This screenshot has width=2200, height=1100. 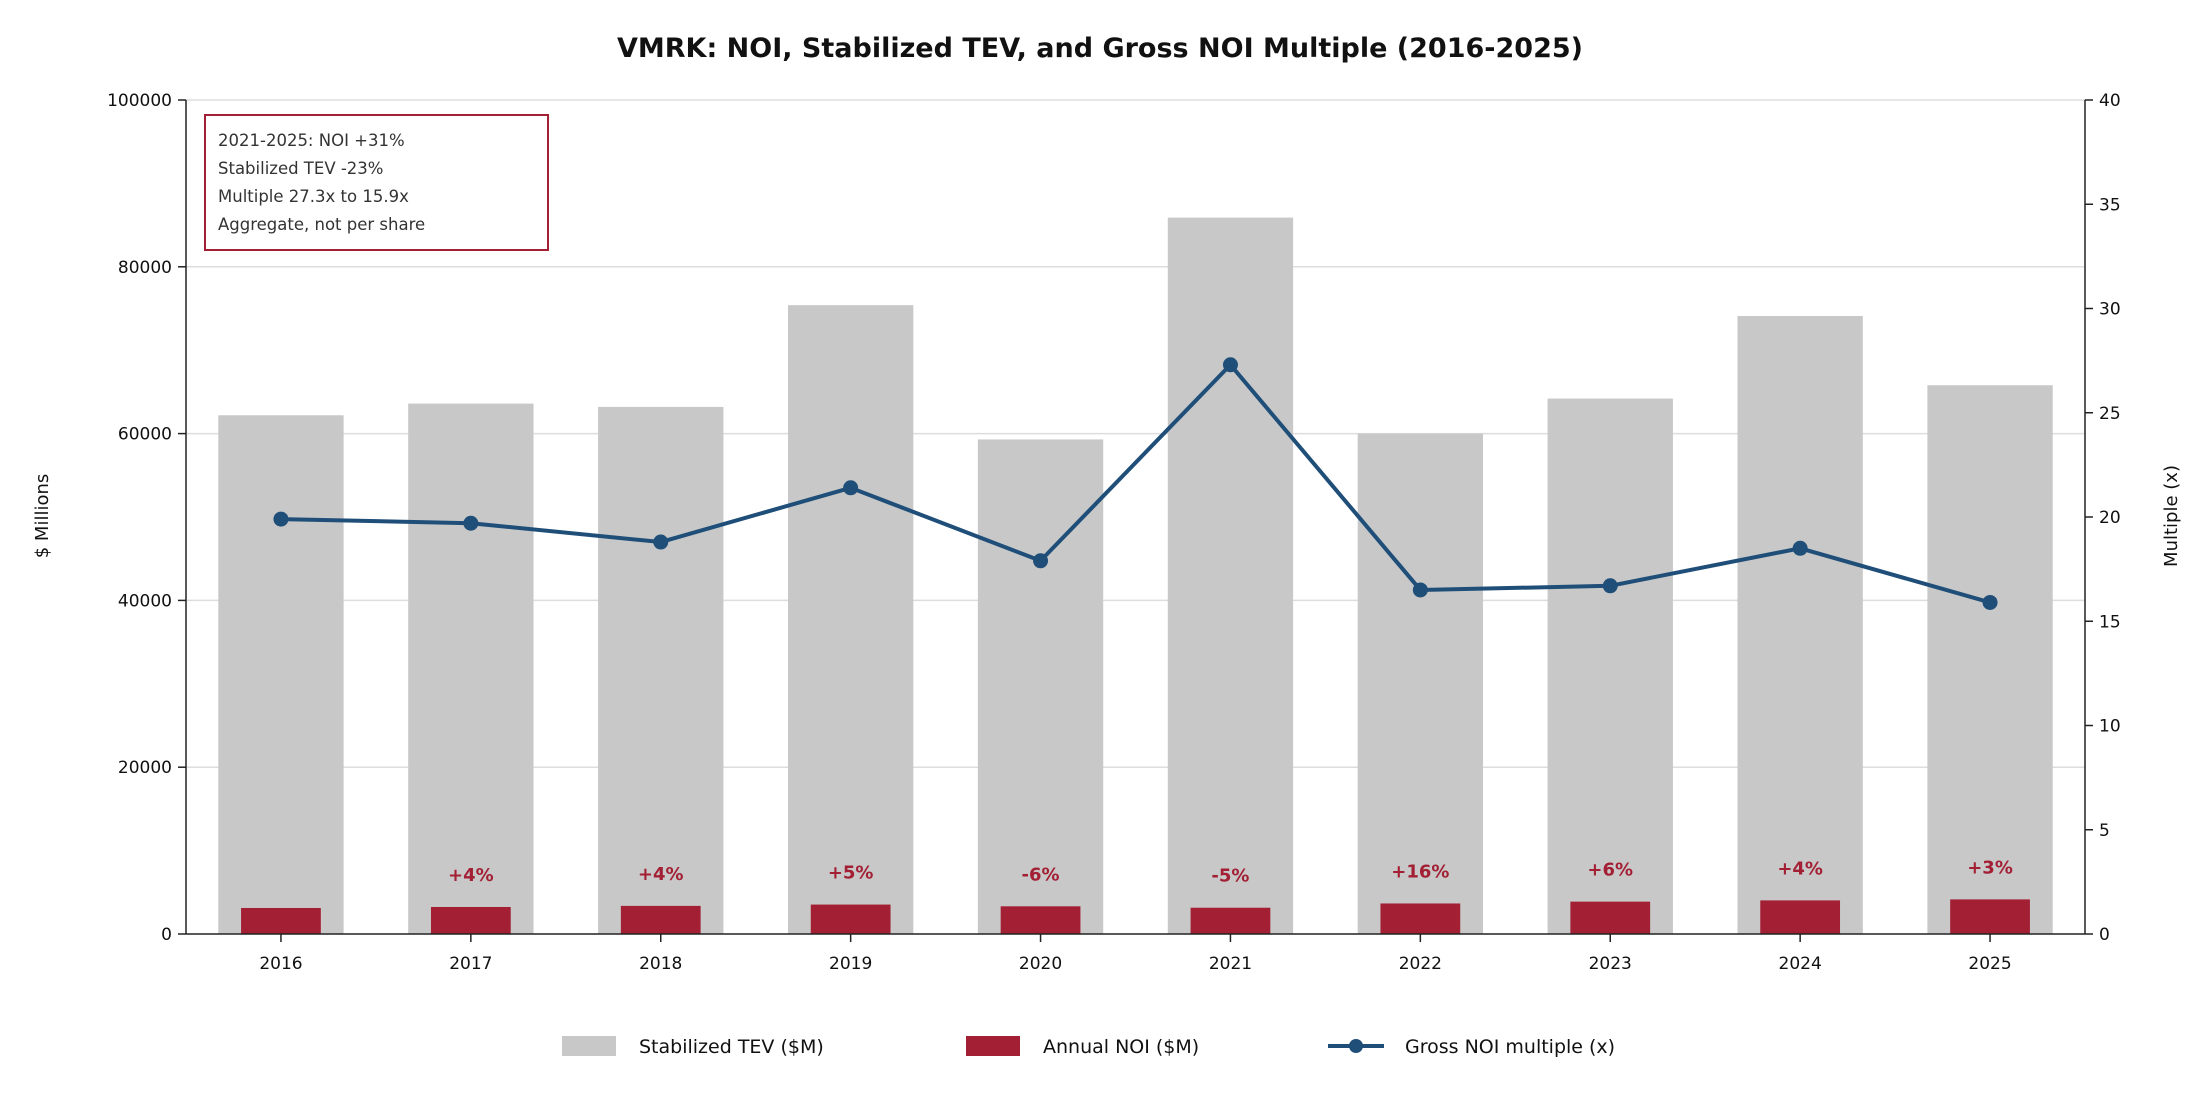 What do you see at coordinates (1510, 1047) in the screenshot?
I see `legend-label-multiple: Gross NOI multiple (x)` at bounding box center [1510, 1047].